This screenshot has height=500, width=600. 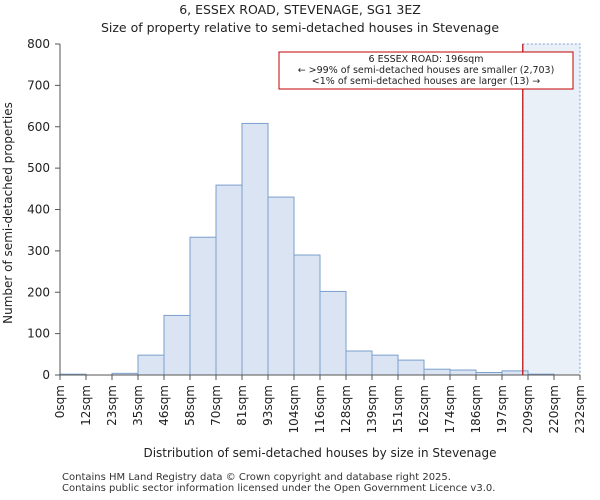 I want to click on y-tick-label: 200, so click(x=38, y=292).